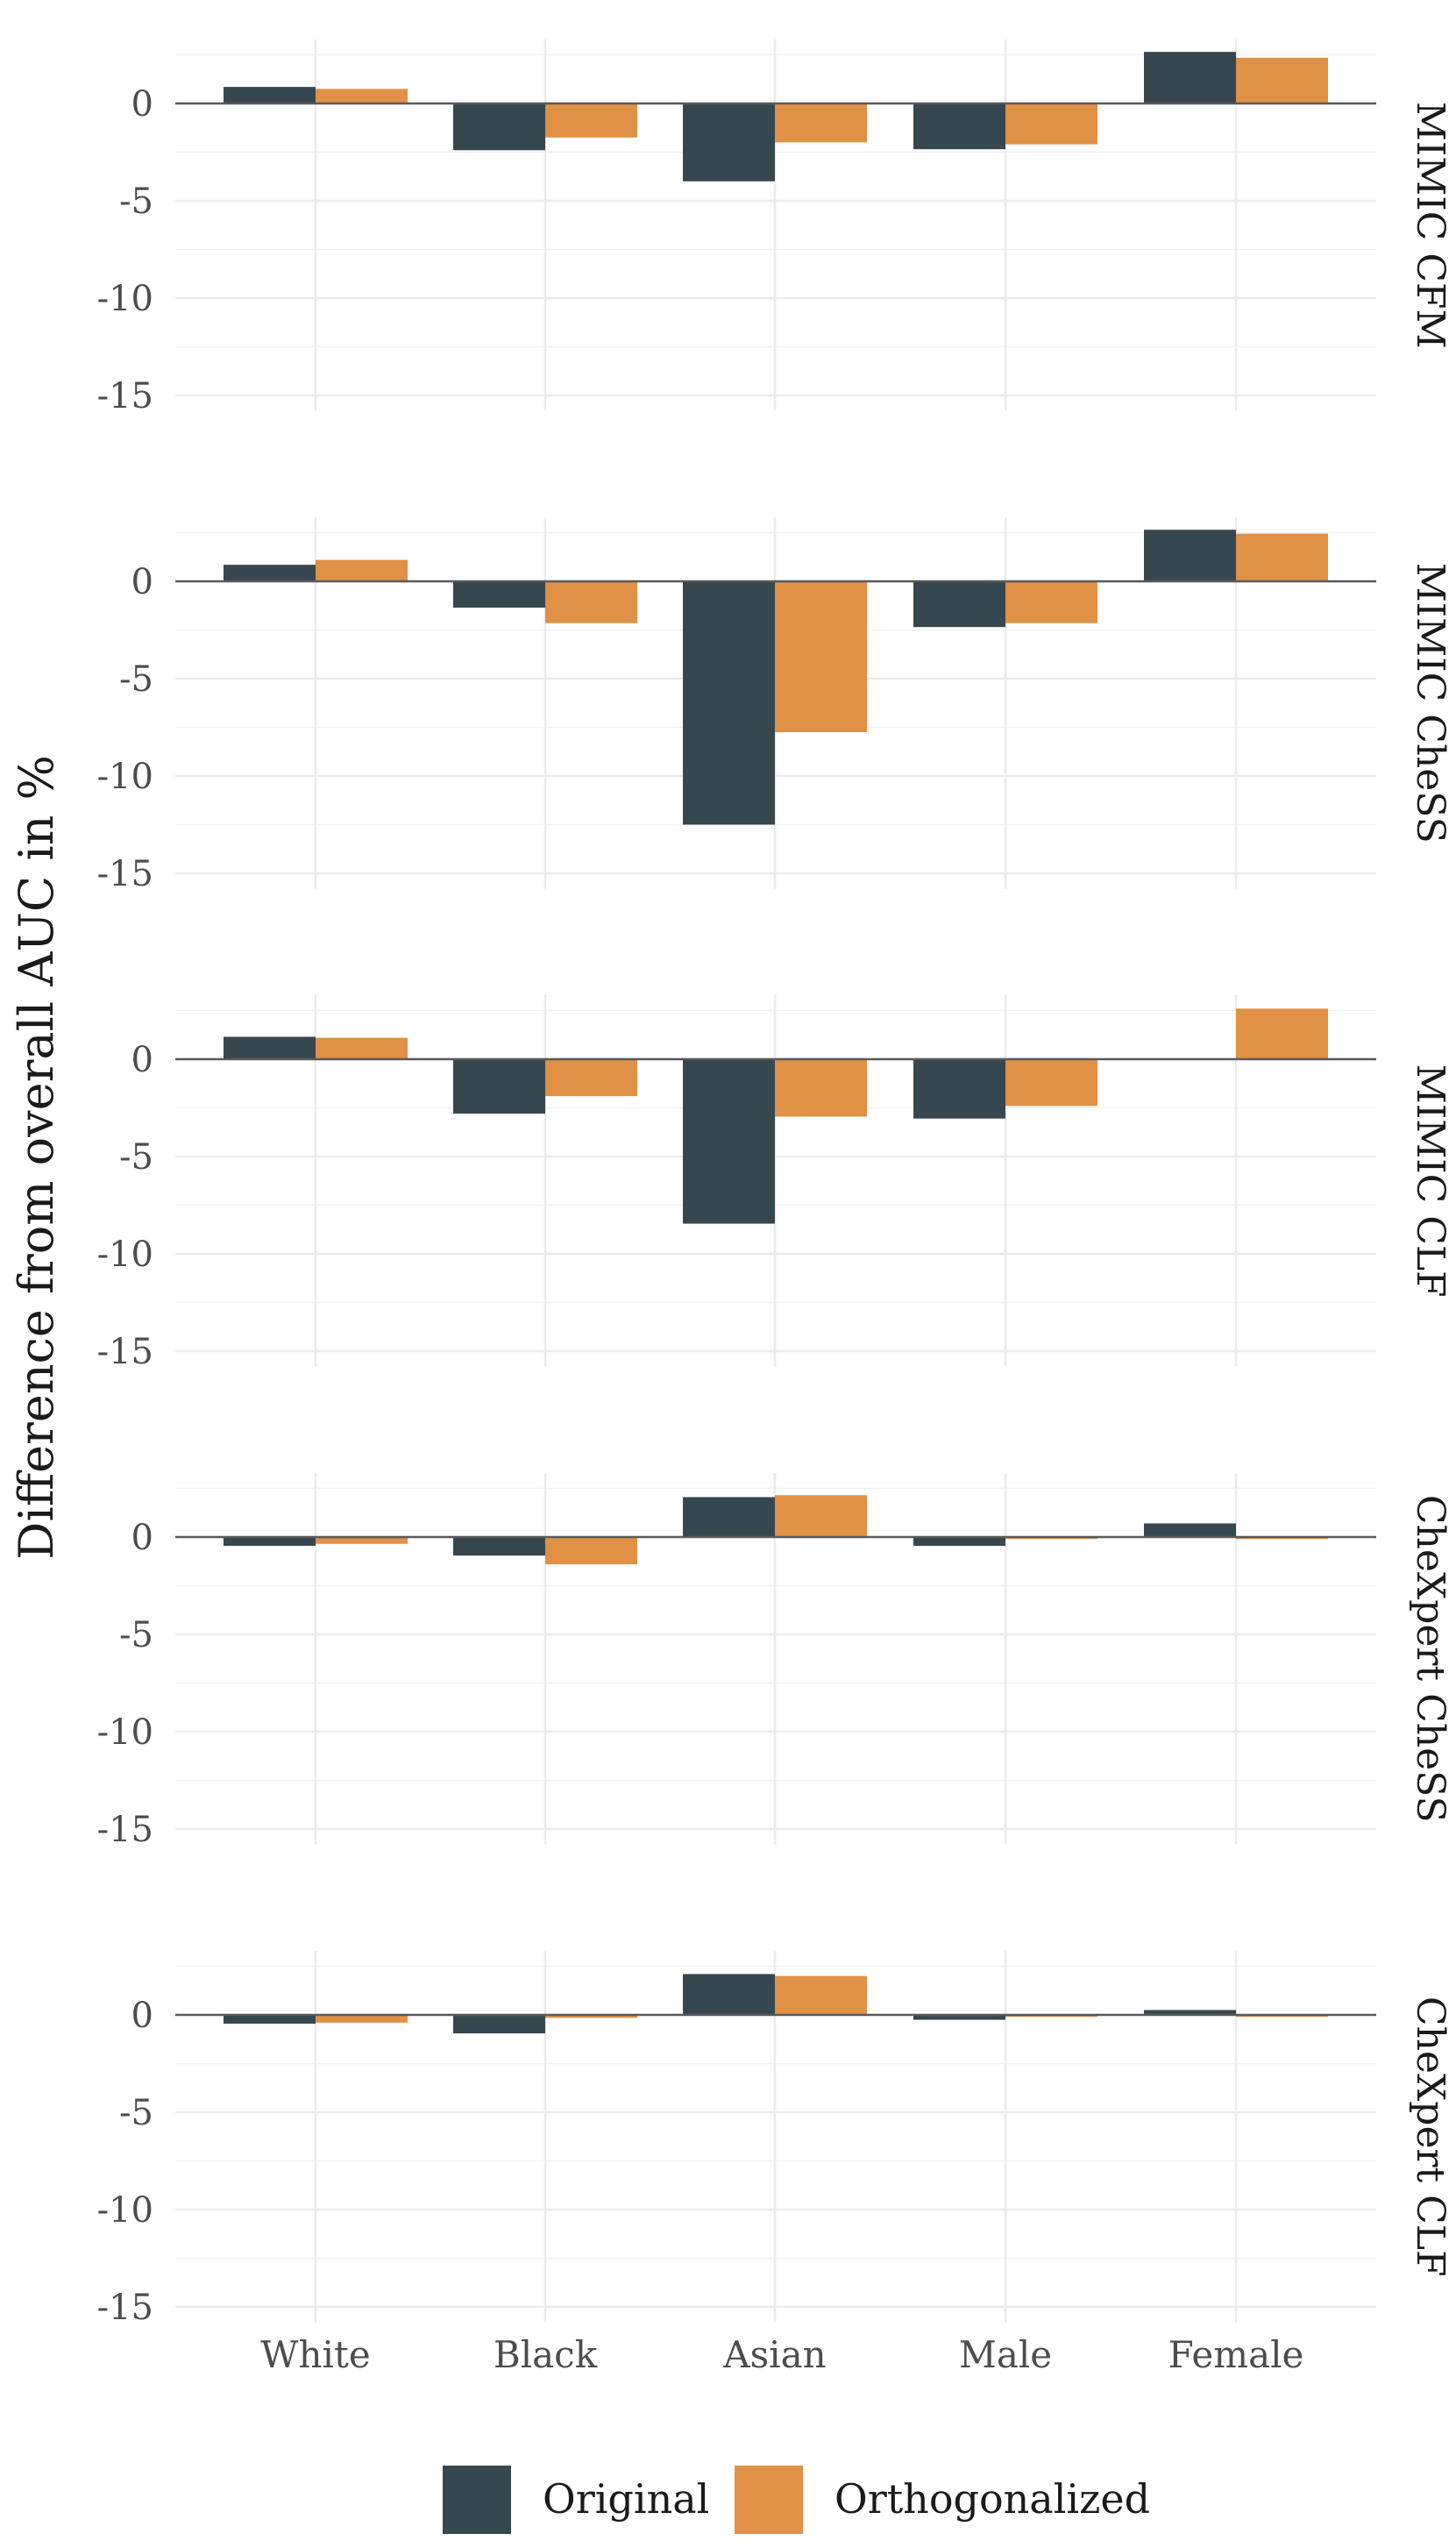  Describe the element at coordinates (1005, 2354) in the screenshot. I see `x-tick-label: Male` at that location.